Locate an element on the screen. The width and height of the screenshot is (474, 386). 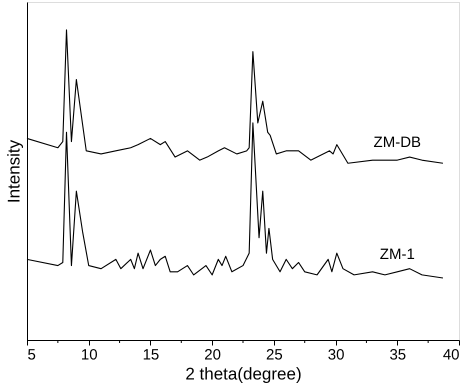
series-label: ZM-1 is located at coordinates (397, 254).